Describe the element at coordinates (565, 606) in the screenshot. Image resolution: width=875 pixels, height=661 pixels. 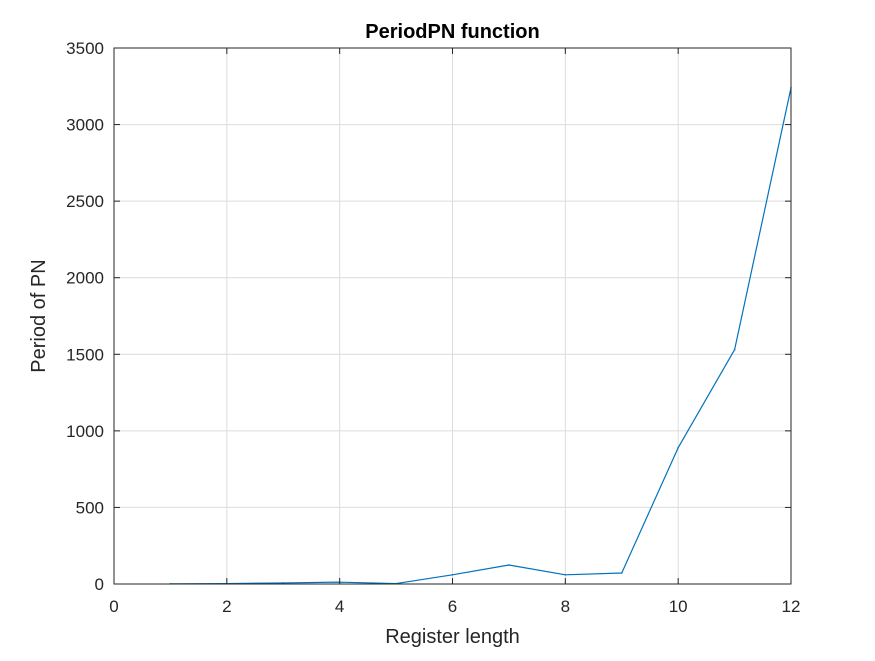
I see `x-tick-label: 8` at that location.